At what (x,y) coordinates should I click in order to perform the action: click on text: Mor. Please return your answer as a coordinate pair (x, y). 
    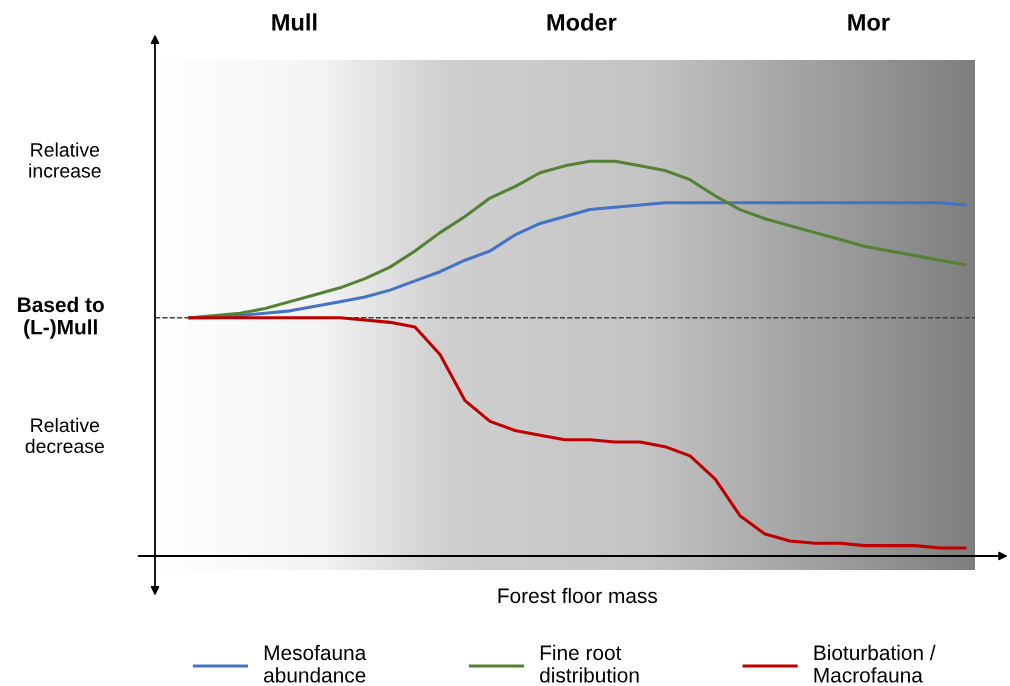
    Looking at the image, I should click on (869, 22).